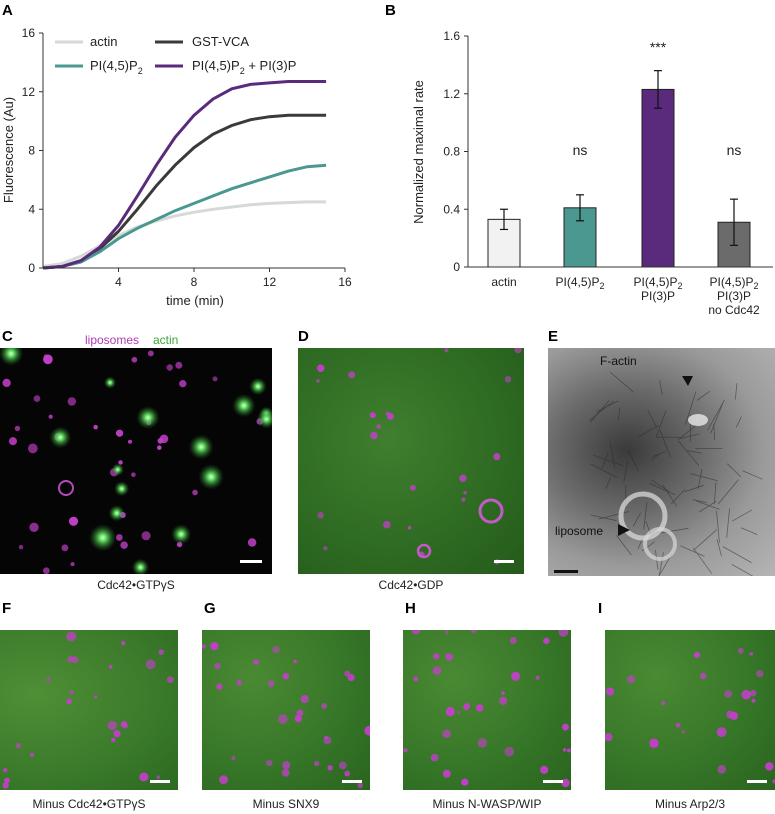 Image resolution: width=775 pixels, height=814 pixels. What do you see at coordinates (118, 282) in the screenshot?
I see `a-xtick-label: 4` at bounding box center [118, 282].